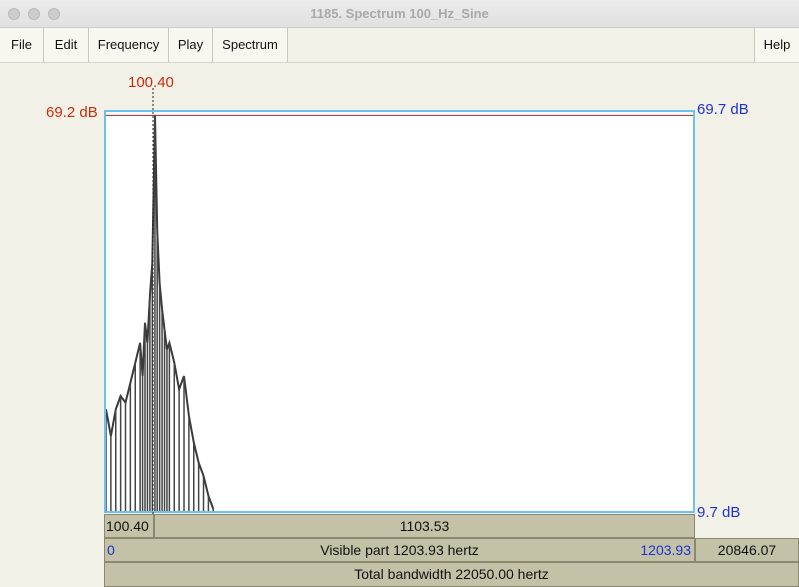 This screenshot has width=799, height=587. Describe the element at coordinates (34, 14) in the screenshot. I see `minimize-window-button` at that location.